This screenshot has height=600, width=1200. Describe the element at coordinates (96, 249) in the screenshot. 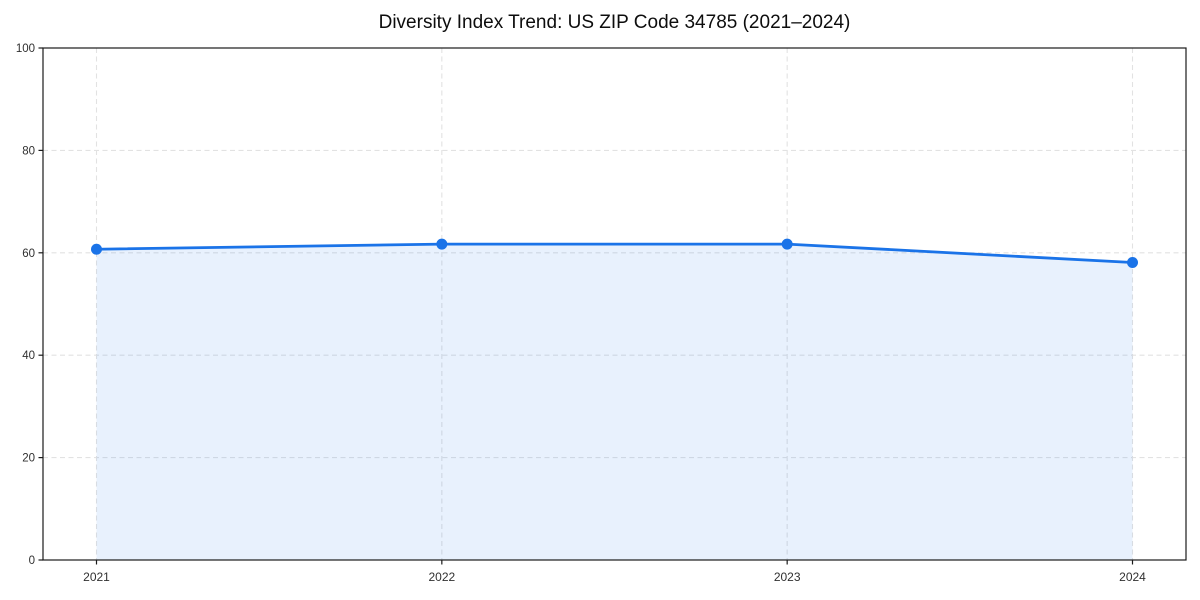

I see `data-point-marker-2021` at that location.